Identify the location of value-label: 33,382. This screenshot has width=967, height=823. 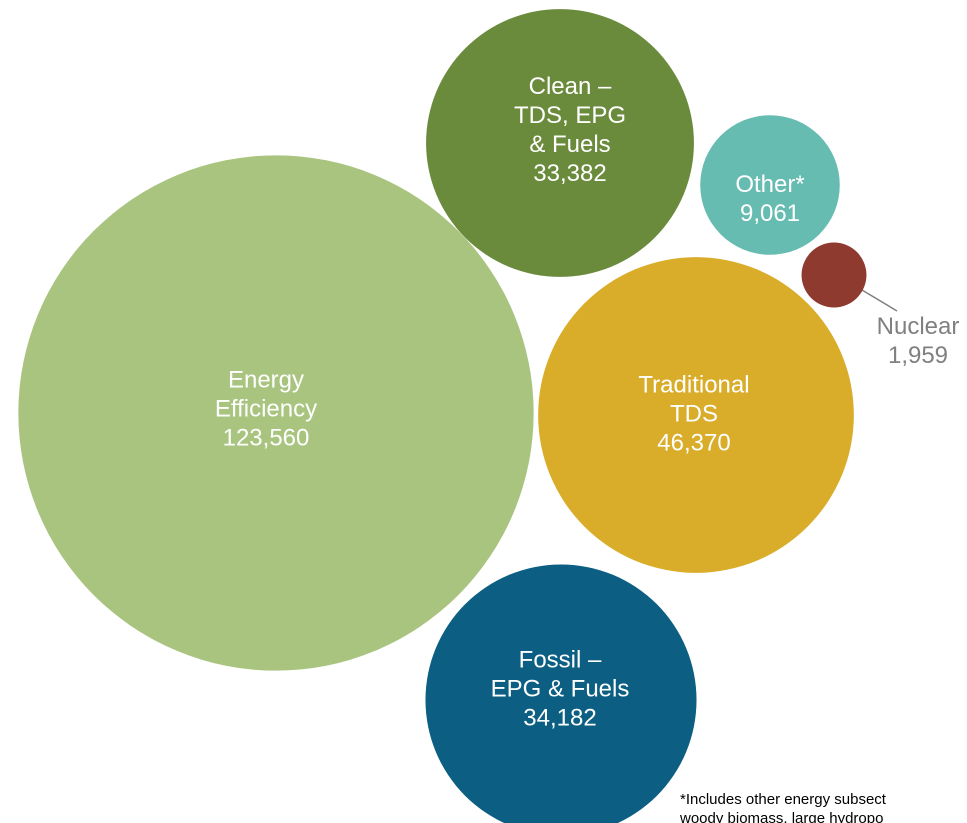
(569, 173).